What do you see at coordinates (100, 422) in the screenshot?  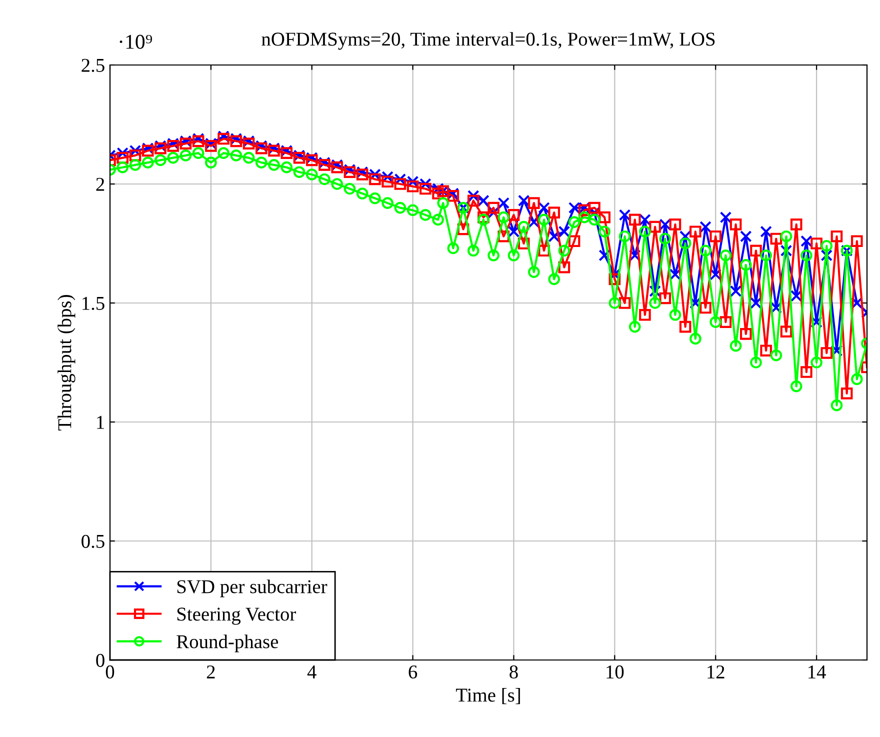 I see `y-tick-label: 1` at bounding box center [100, 422].